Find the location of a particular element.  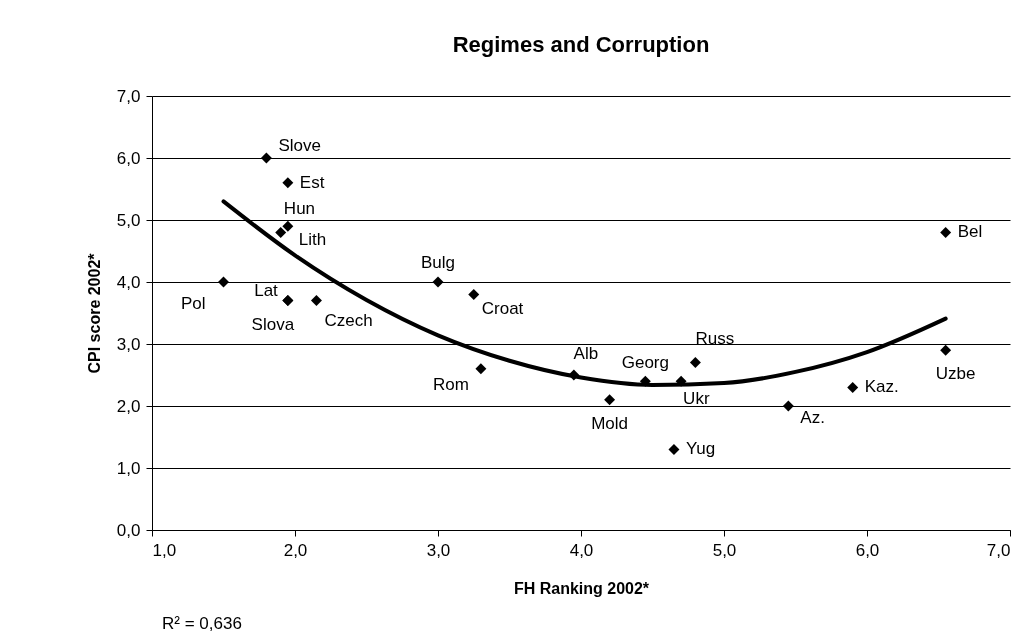

annotation: Bulg is located at coordinates (438, 262).